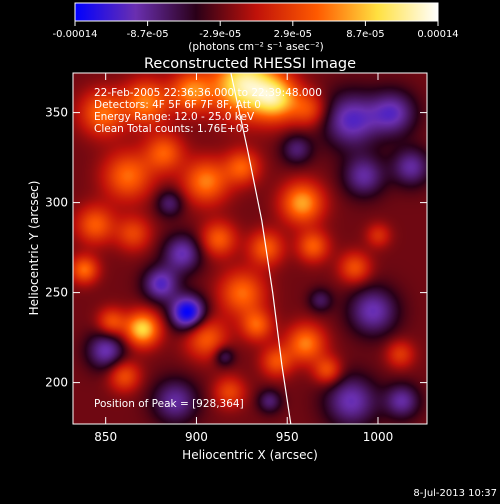 Image resolution: width=500 pixels, height=504 pixels. I want to click on info-detectors: Detectors: 4F 5F 6F 7F 8F, Att 0, so click(177, 105).